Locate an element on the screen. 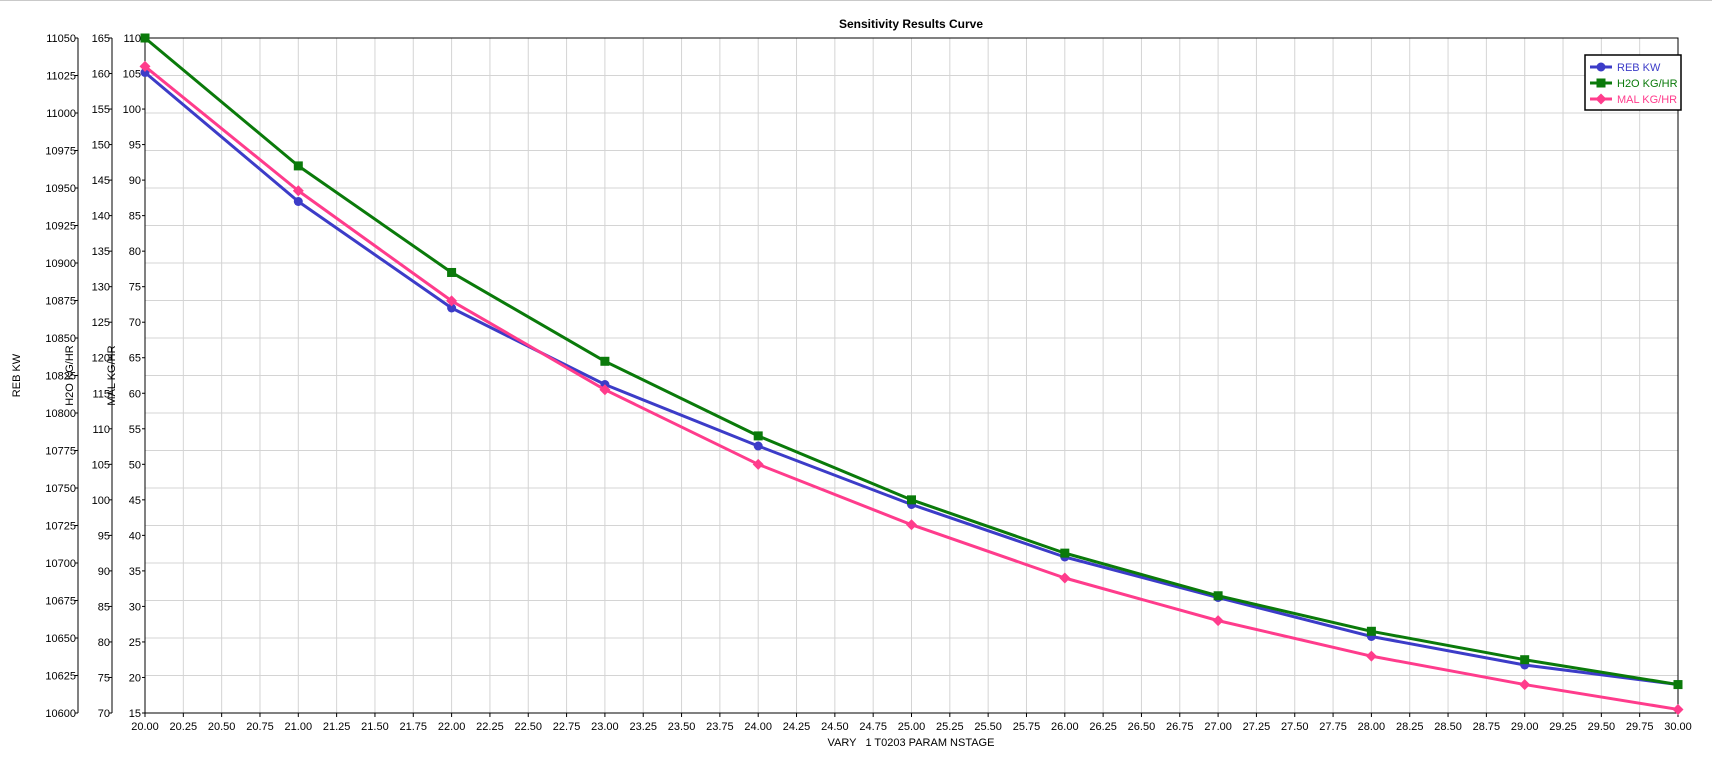  x-tick-label: 21.50 is located at coordinates (375, 727).